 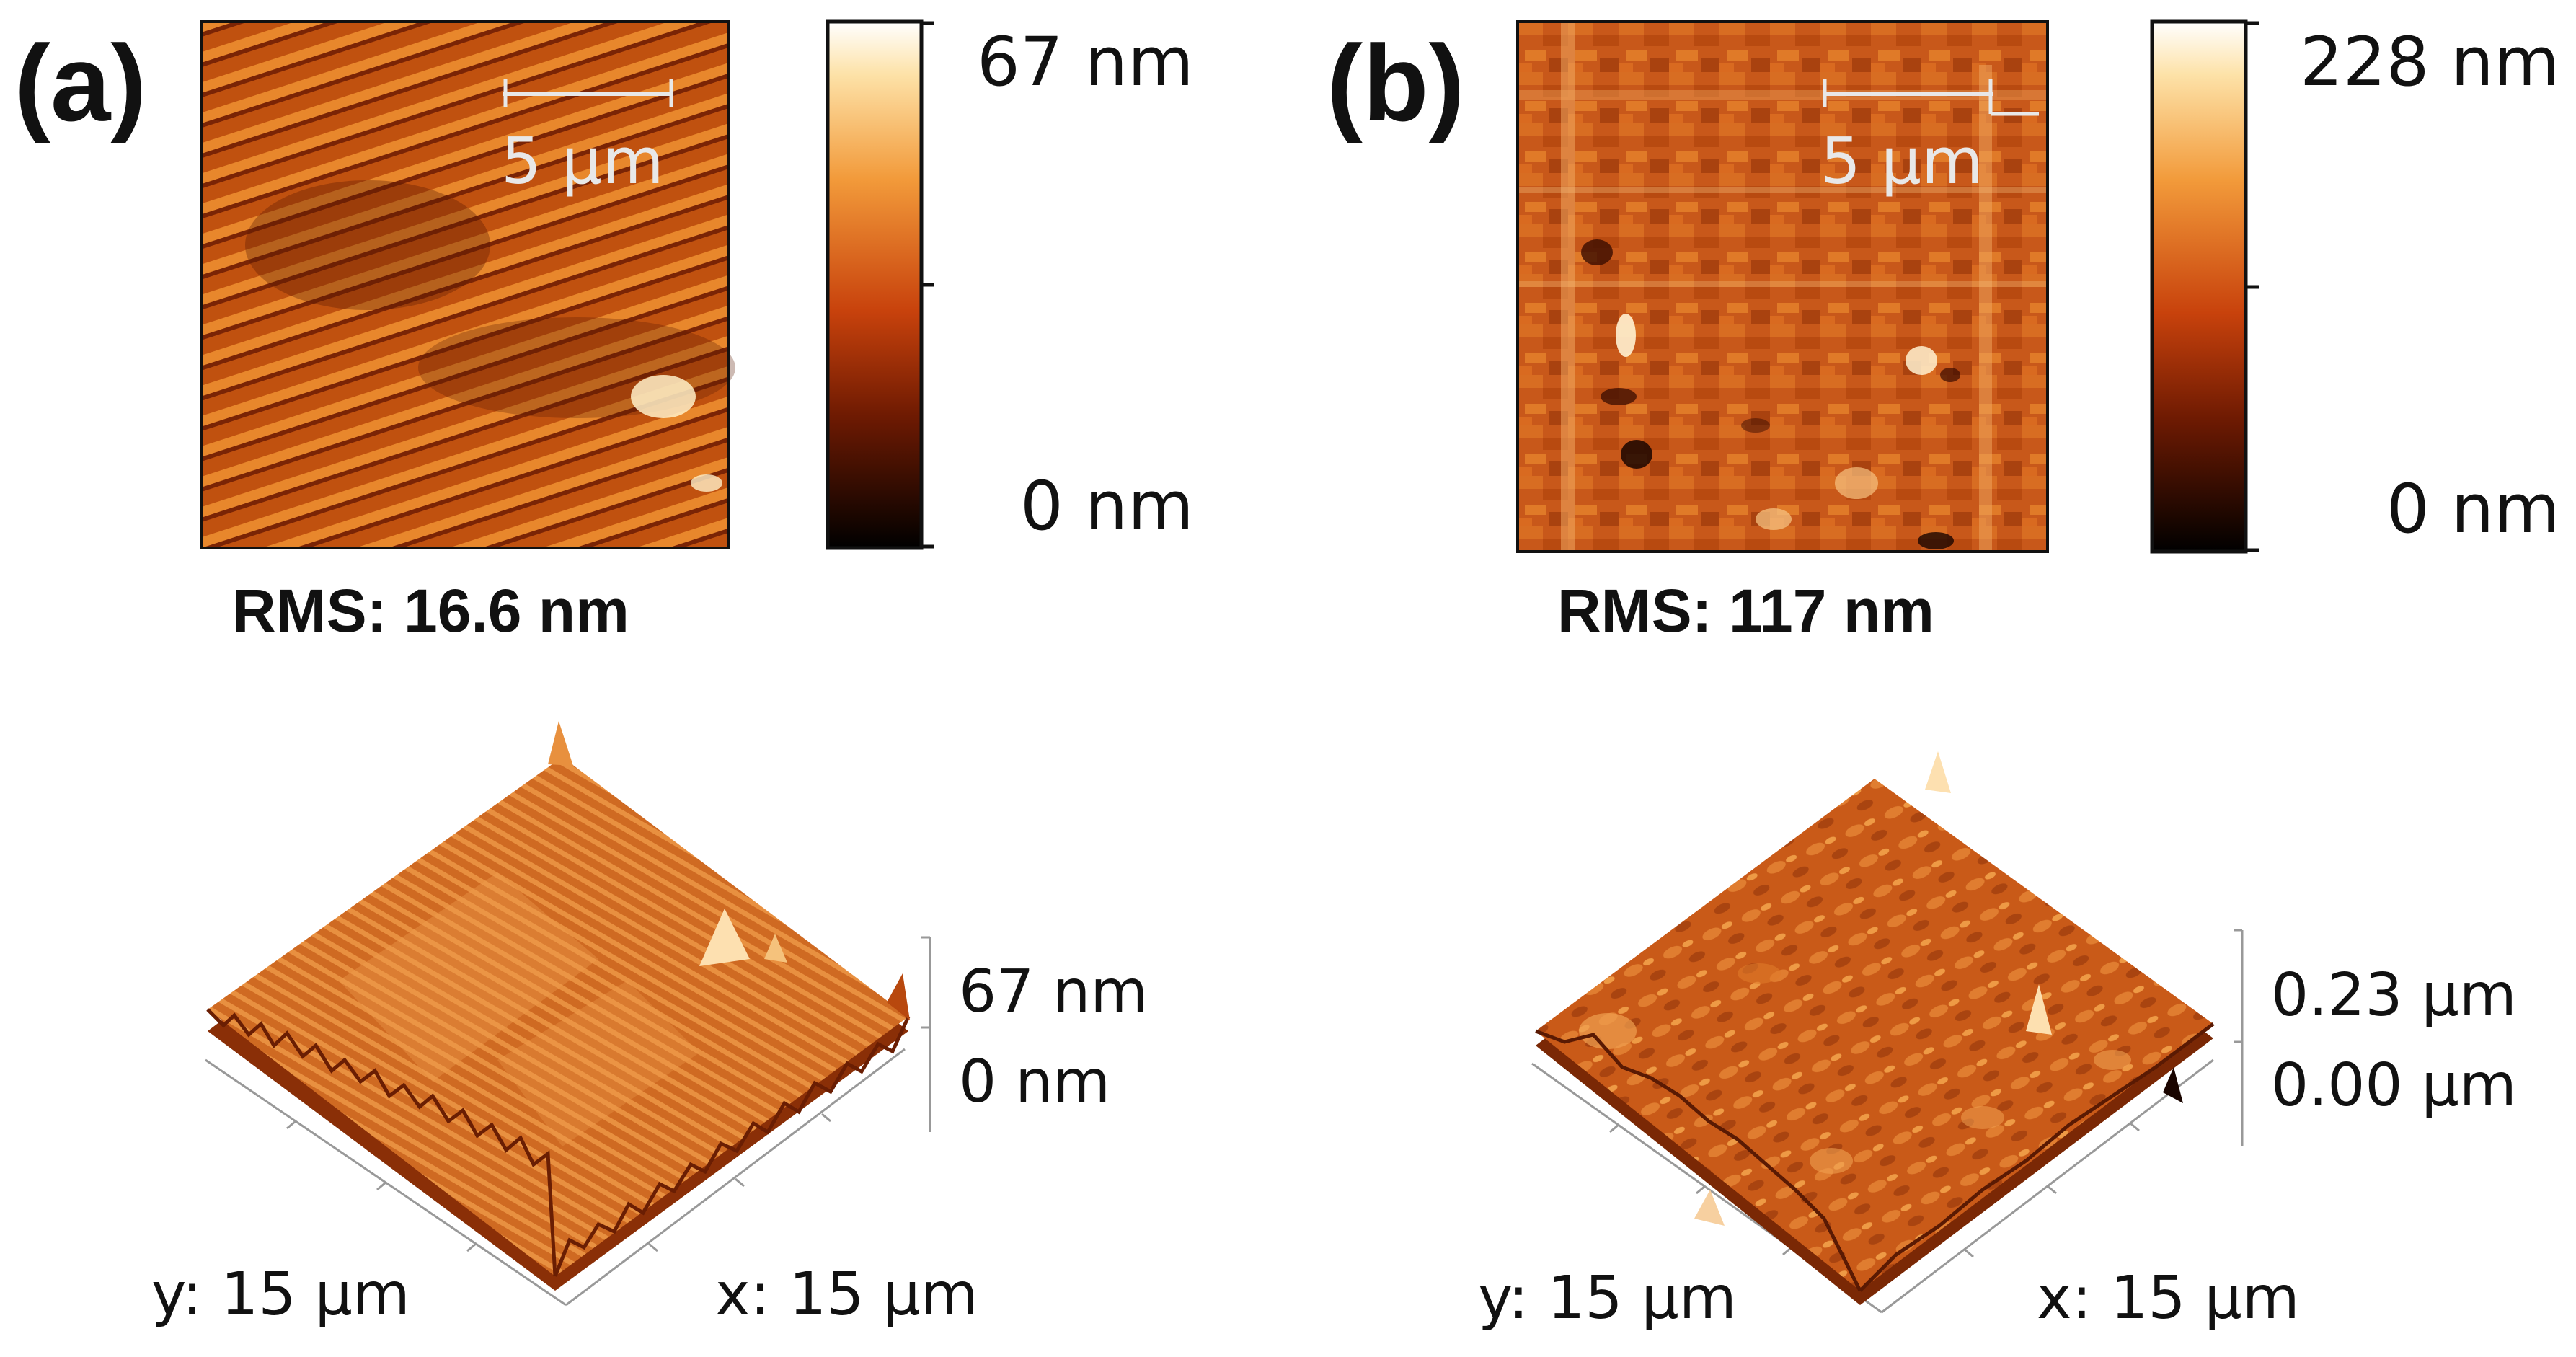 I want to click on panel-b-x-axis: x: 15 µm, so click(x=2168, y=1298).